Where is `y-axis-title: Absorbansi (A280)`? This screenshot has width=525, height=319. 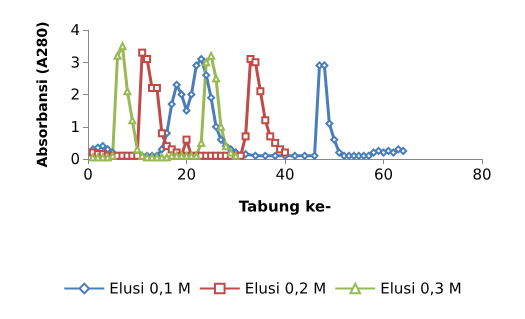 y-axis-title: Absorbansi (A280) is located at coordinates (43, 94).